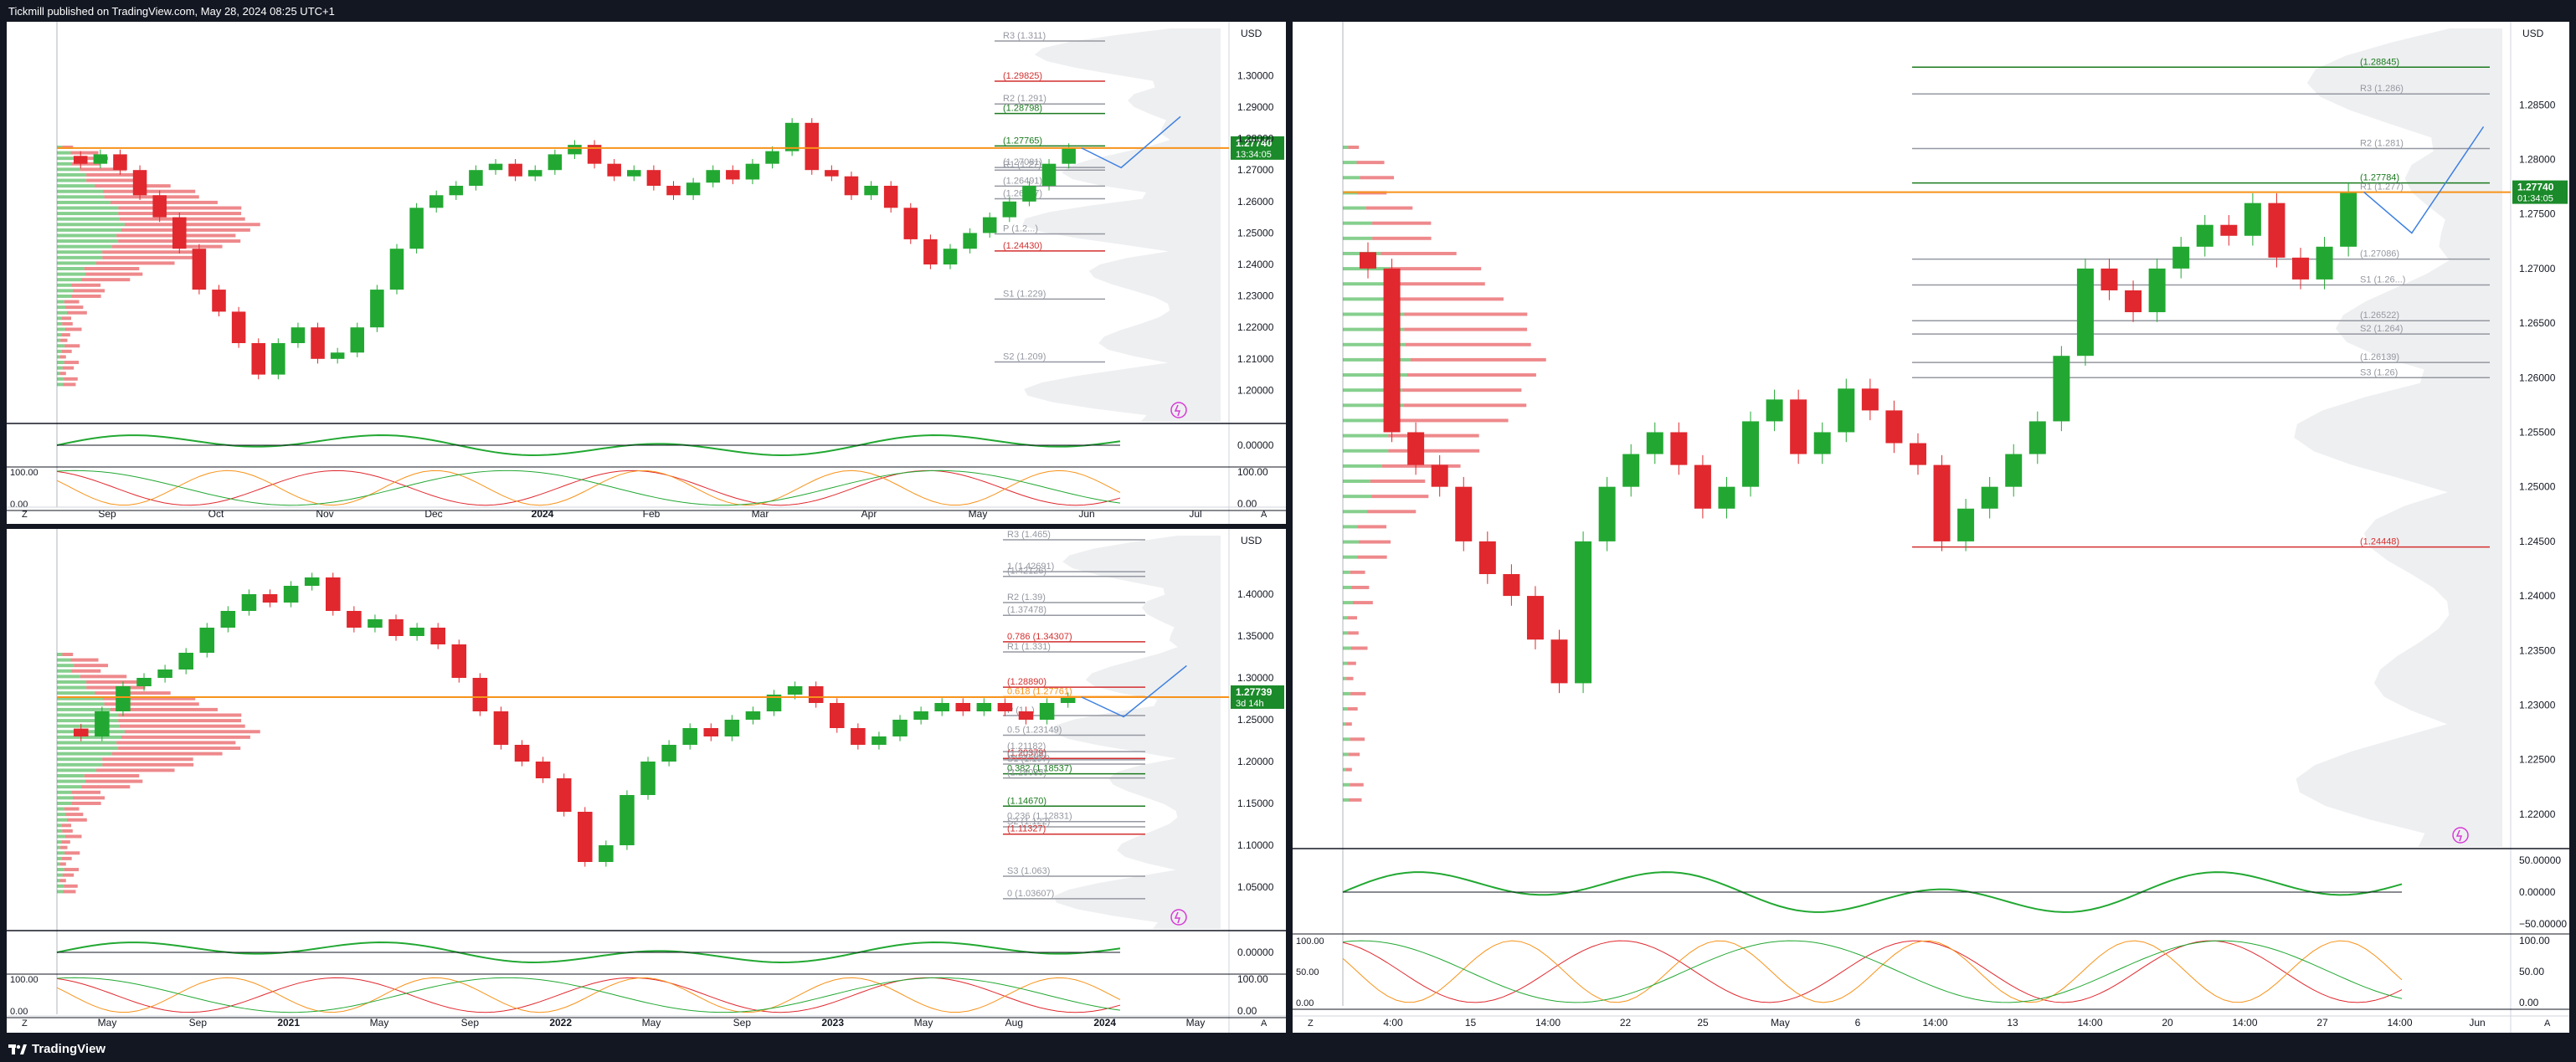 The height and width of the screenshot is (1062, 2576). Describe the element at coordinates (1255, 594) in the screenshot. I see `price-tick-label: 1.40000` at that location.